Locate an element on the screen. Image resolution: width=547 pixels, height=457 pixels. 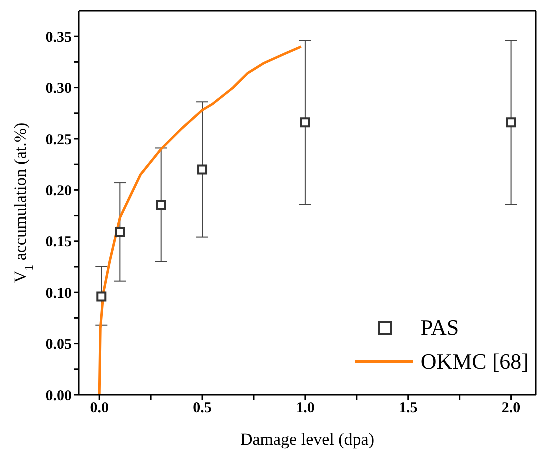
y-tick-label: 0.10 is located at coordinates (59, 294).